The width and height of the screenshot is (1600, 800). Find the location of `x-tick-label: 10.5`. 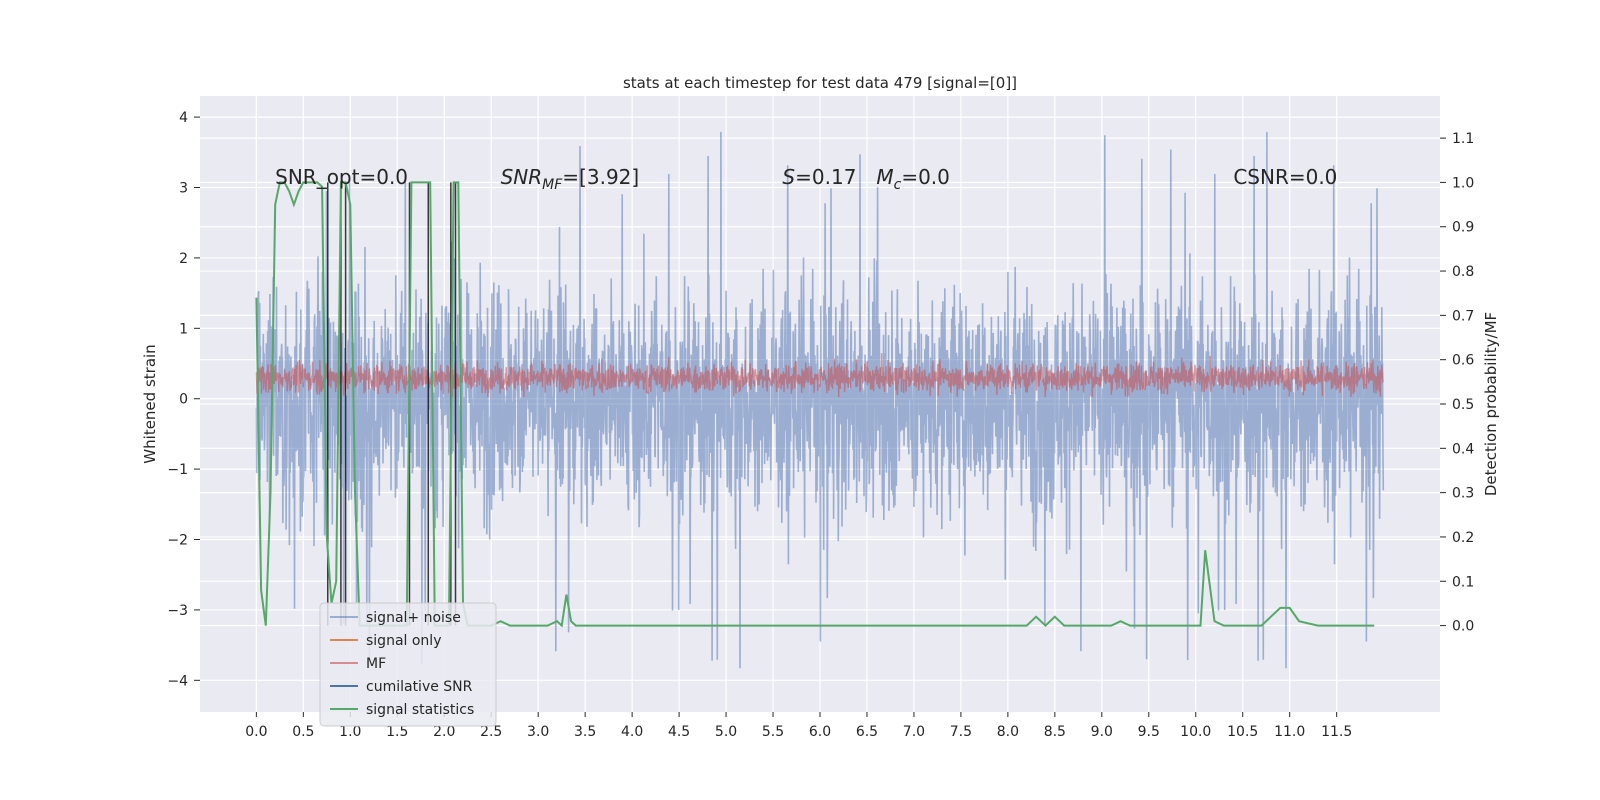

x-tick-label: 10.5 is located at coordinates (1242, 732).